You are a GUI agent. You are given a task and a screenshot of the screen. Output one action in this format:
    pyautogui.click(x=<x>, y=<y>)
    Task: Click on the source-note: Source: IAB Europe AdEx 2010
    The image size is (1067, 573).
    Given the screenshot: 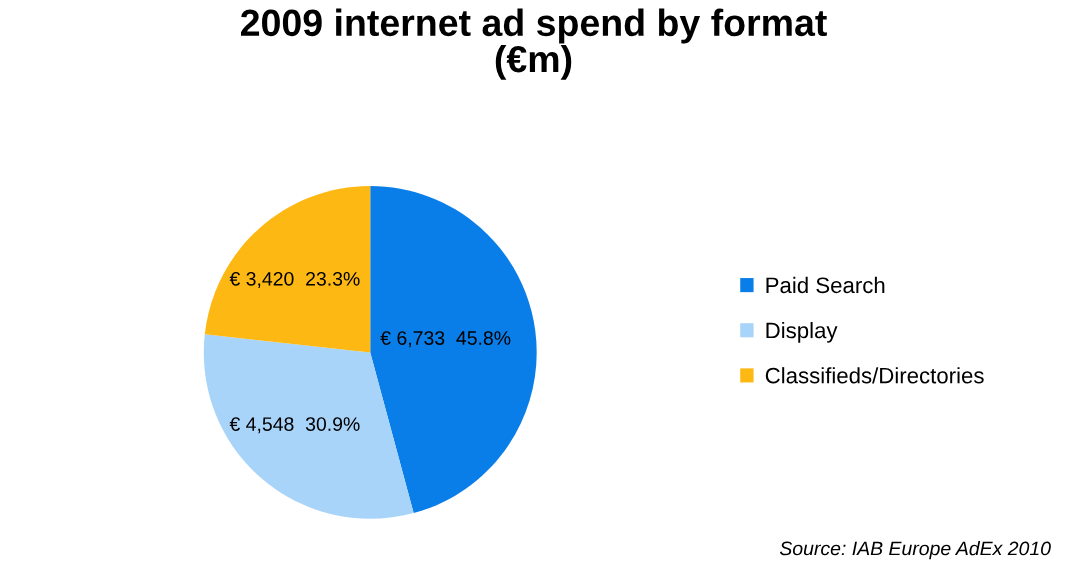 What is the action you would take?
    pyautogui.click(x=915, y=550)
    